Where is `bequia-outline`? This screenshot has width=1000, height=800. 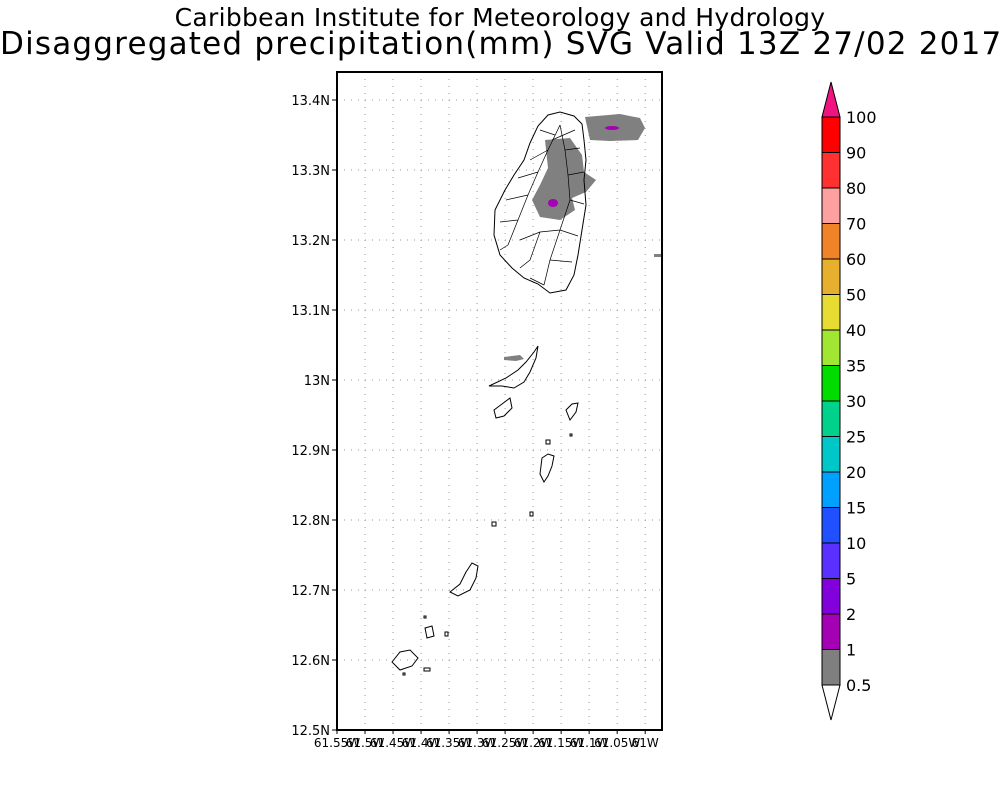
bequia-outline is located at coordinates (513, 367).